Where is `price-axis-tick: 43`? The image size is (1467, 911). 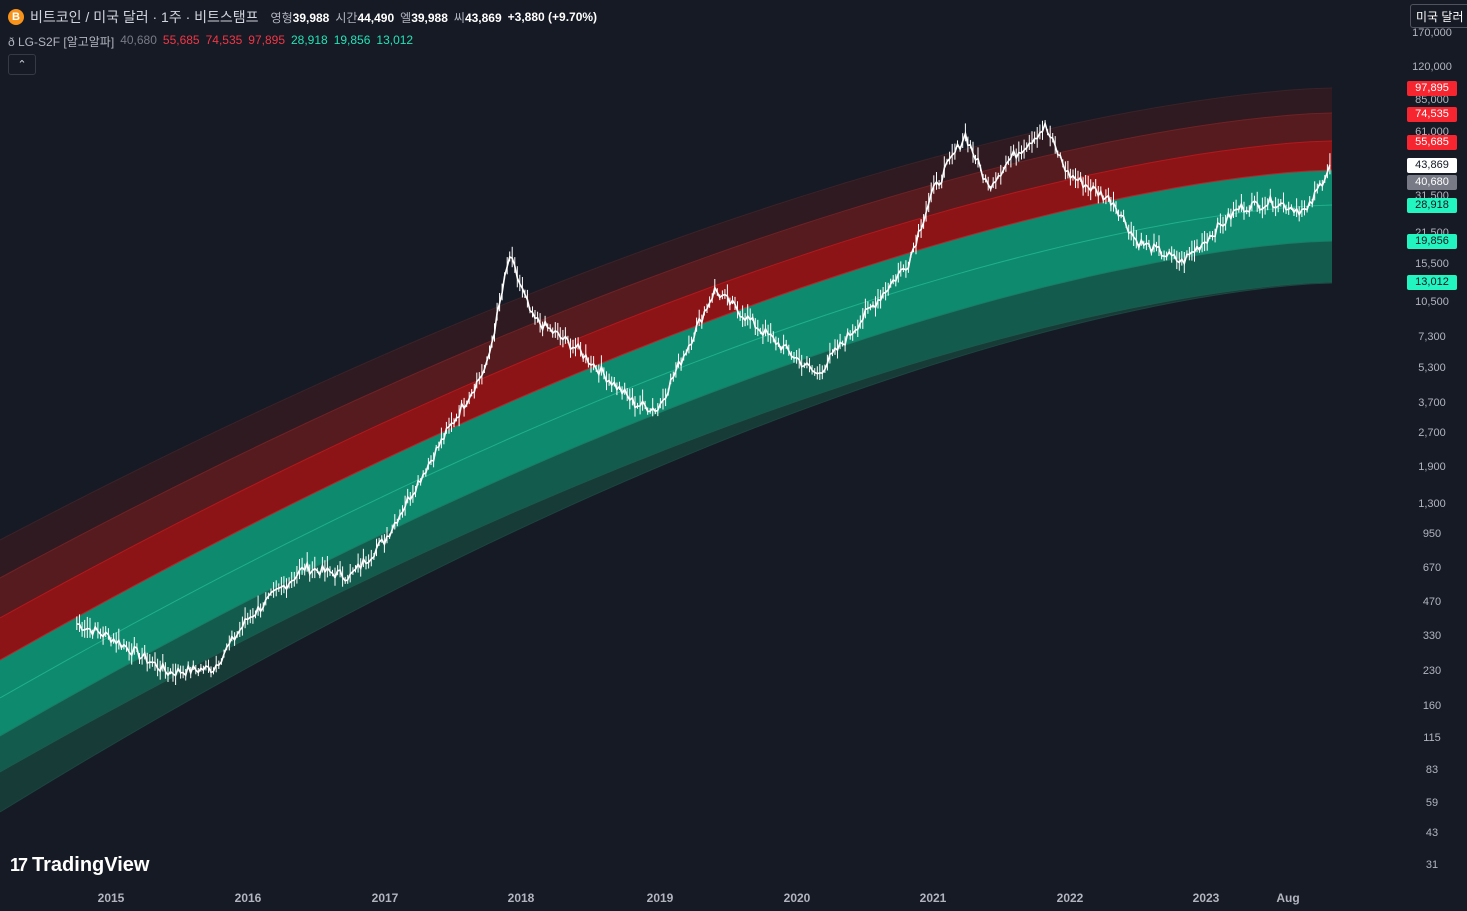 price-axis-tick: 43 is located at coordinates (1432, 833).